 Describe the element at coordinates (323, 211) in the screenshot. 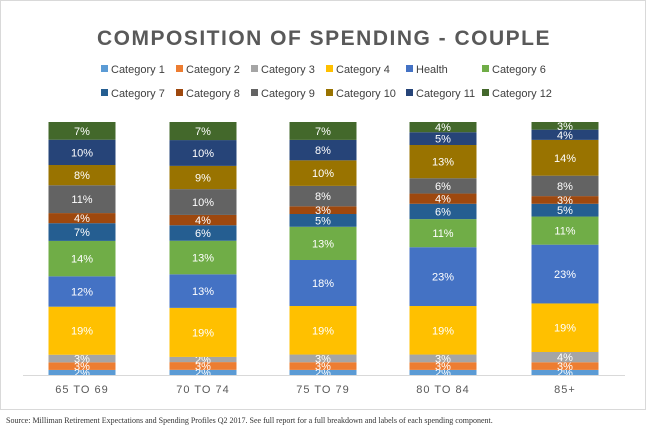

I see `data-label-75-to-79-category-8: 3%` at that location.